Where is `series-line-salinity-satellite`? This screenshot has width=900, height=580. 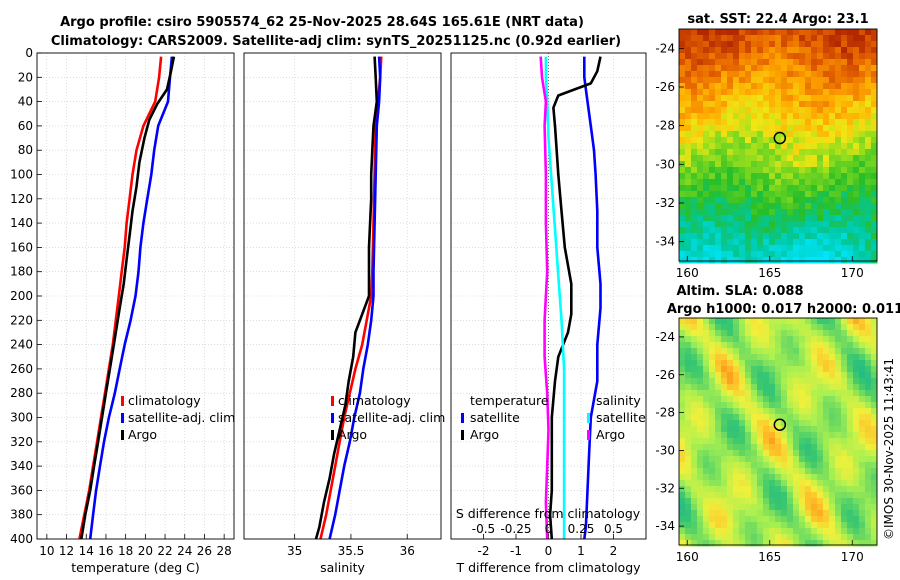
series-line-salinity-satellite is located at coordinates (555, 297).